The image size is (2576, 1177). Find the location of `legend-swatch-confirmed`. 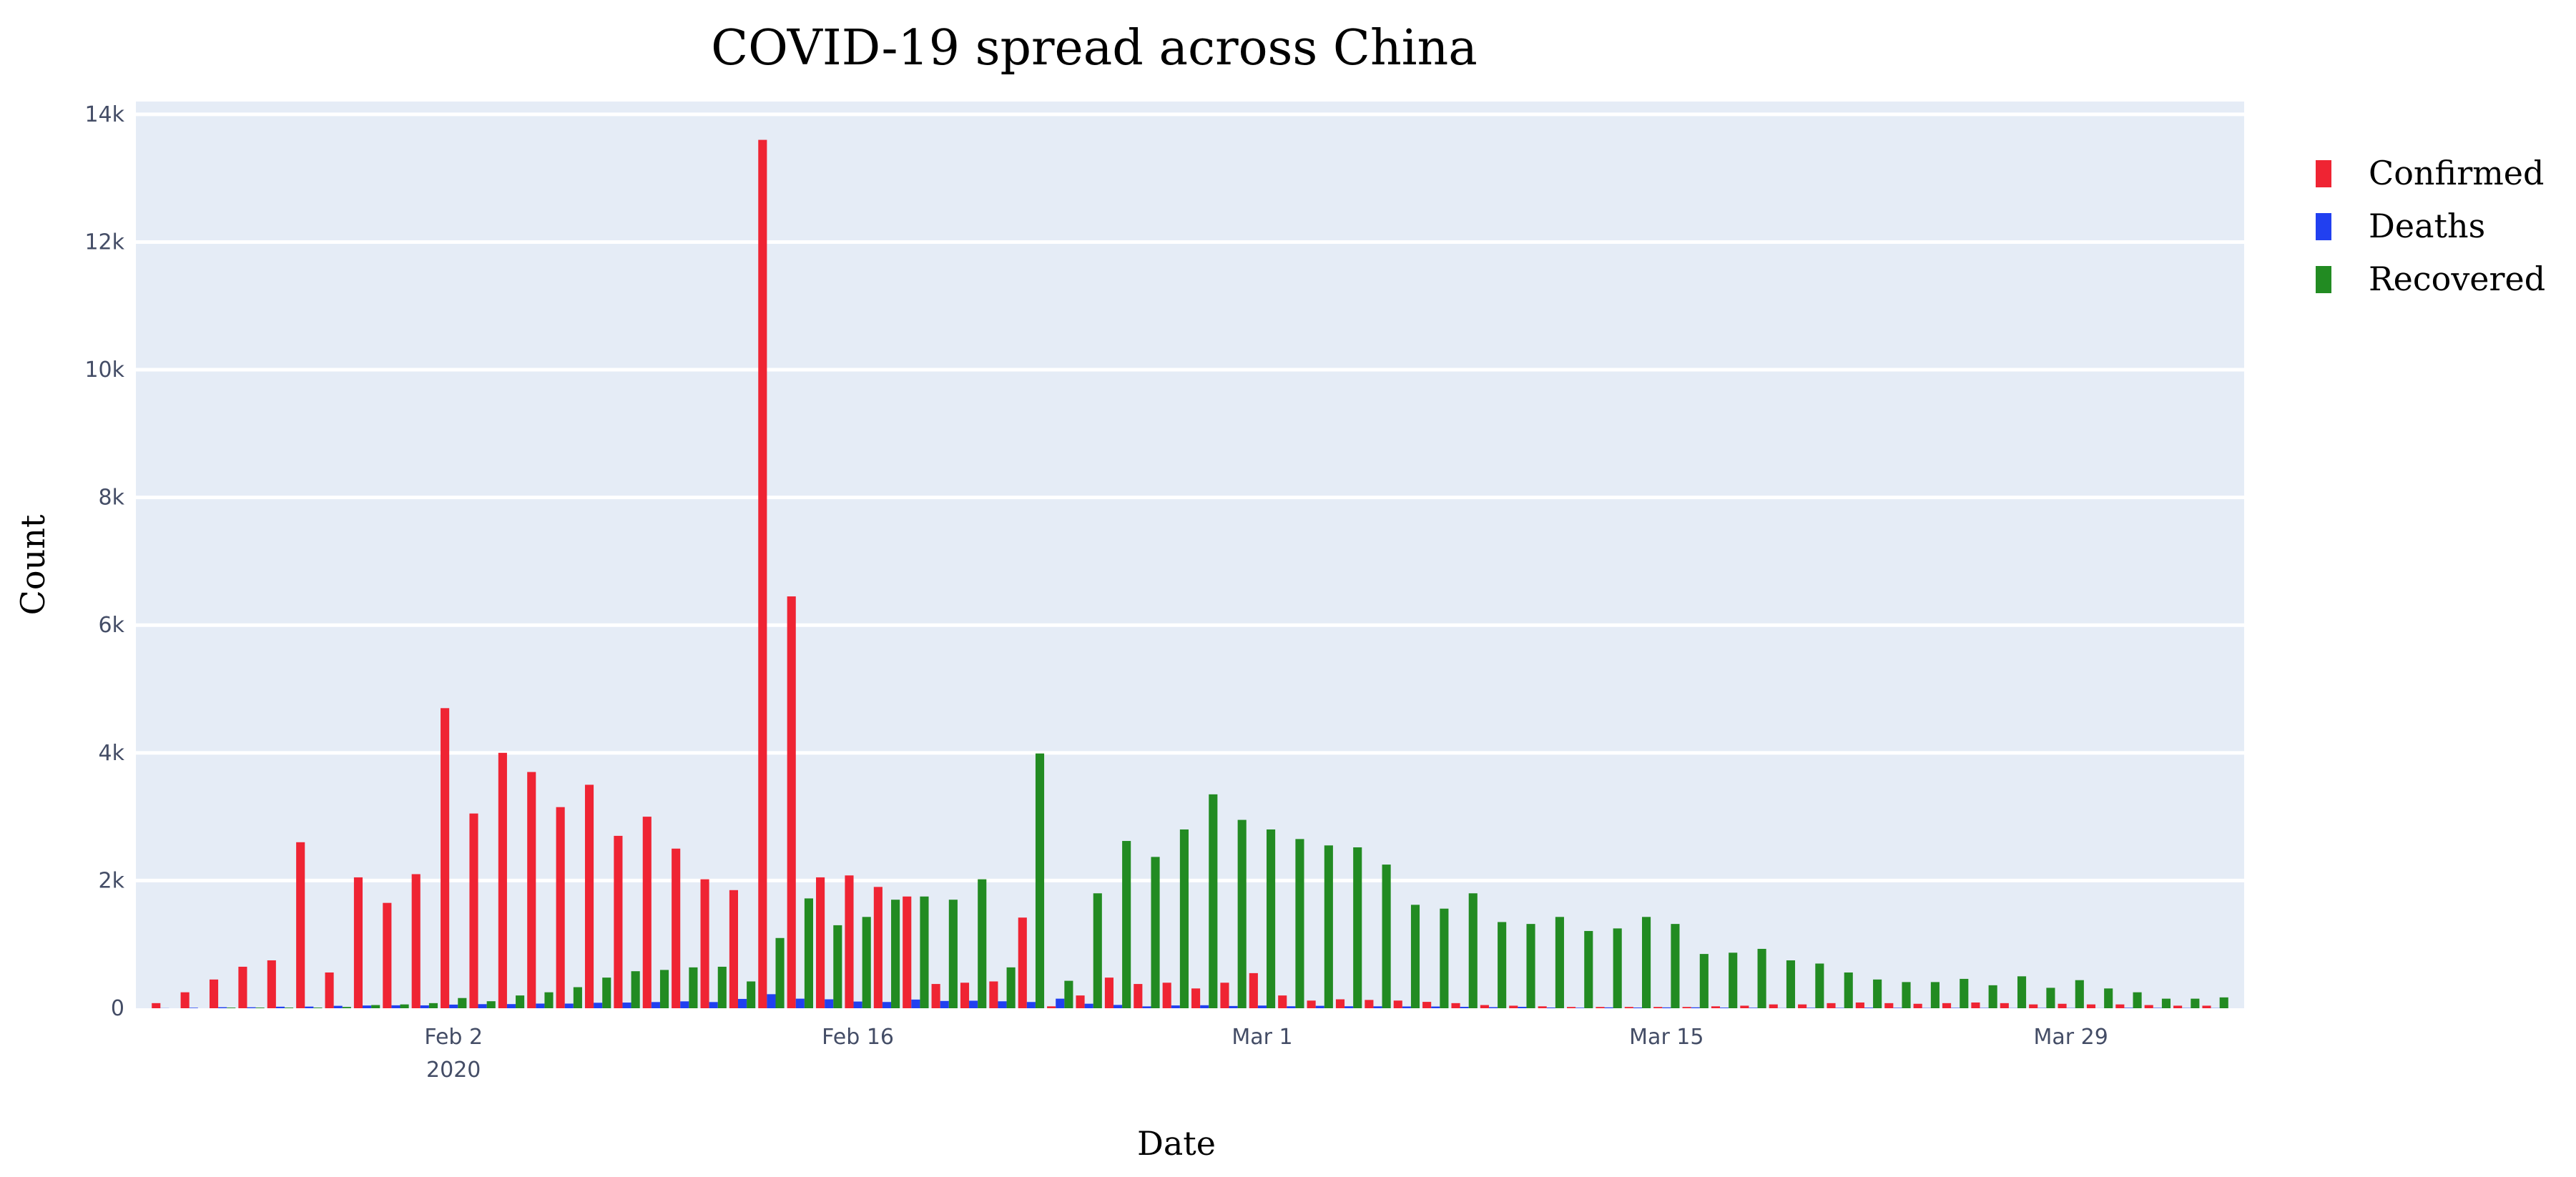

legend-swatch-confirmed is located at coordinates (2324, 173).